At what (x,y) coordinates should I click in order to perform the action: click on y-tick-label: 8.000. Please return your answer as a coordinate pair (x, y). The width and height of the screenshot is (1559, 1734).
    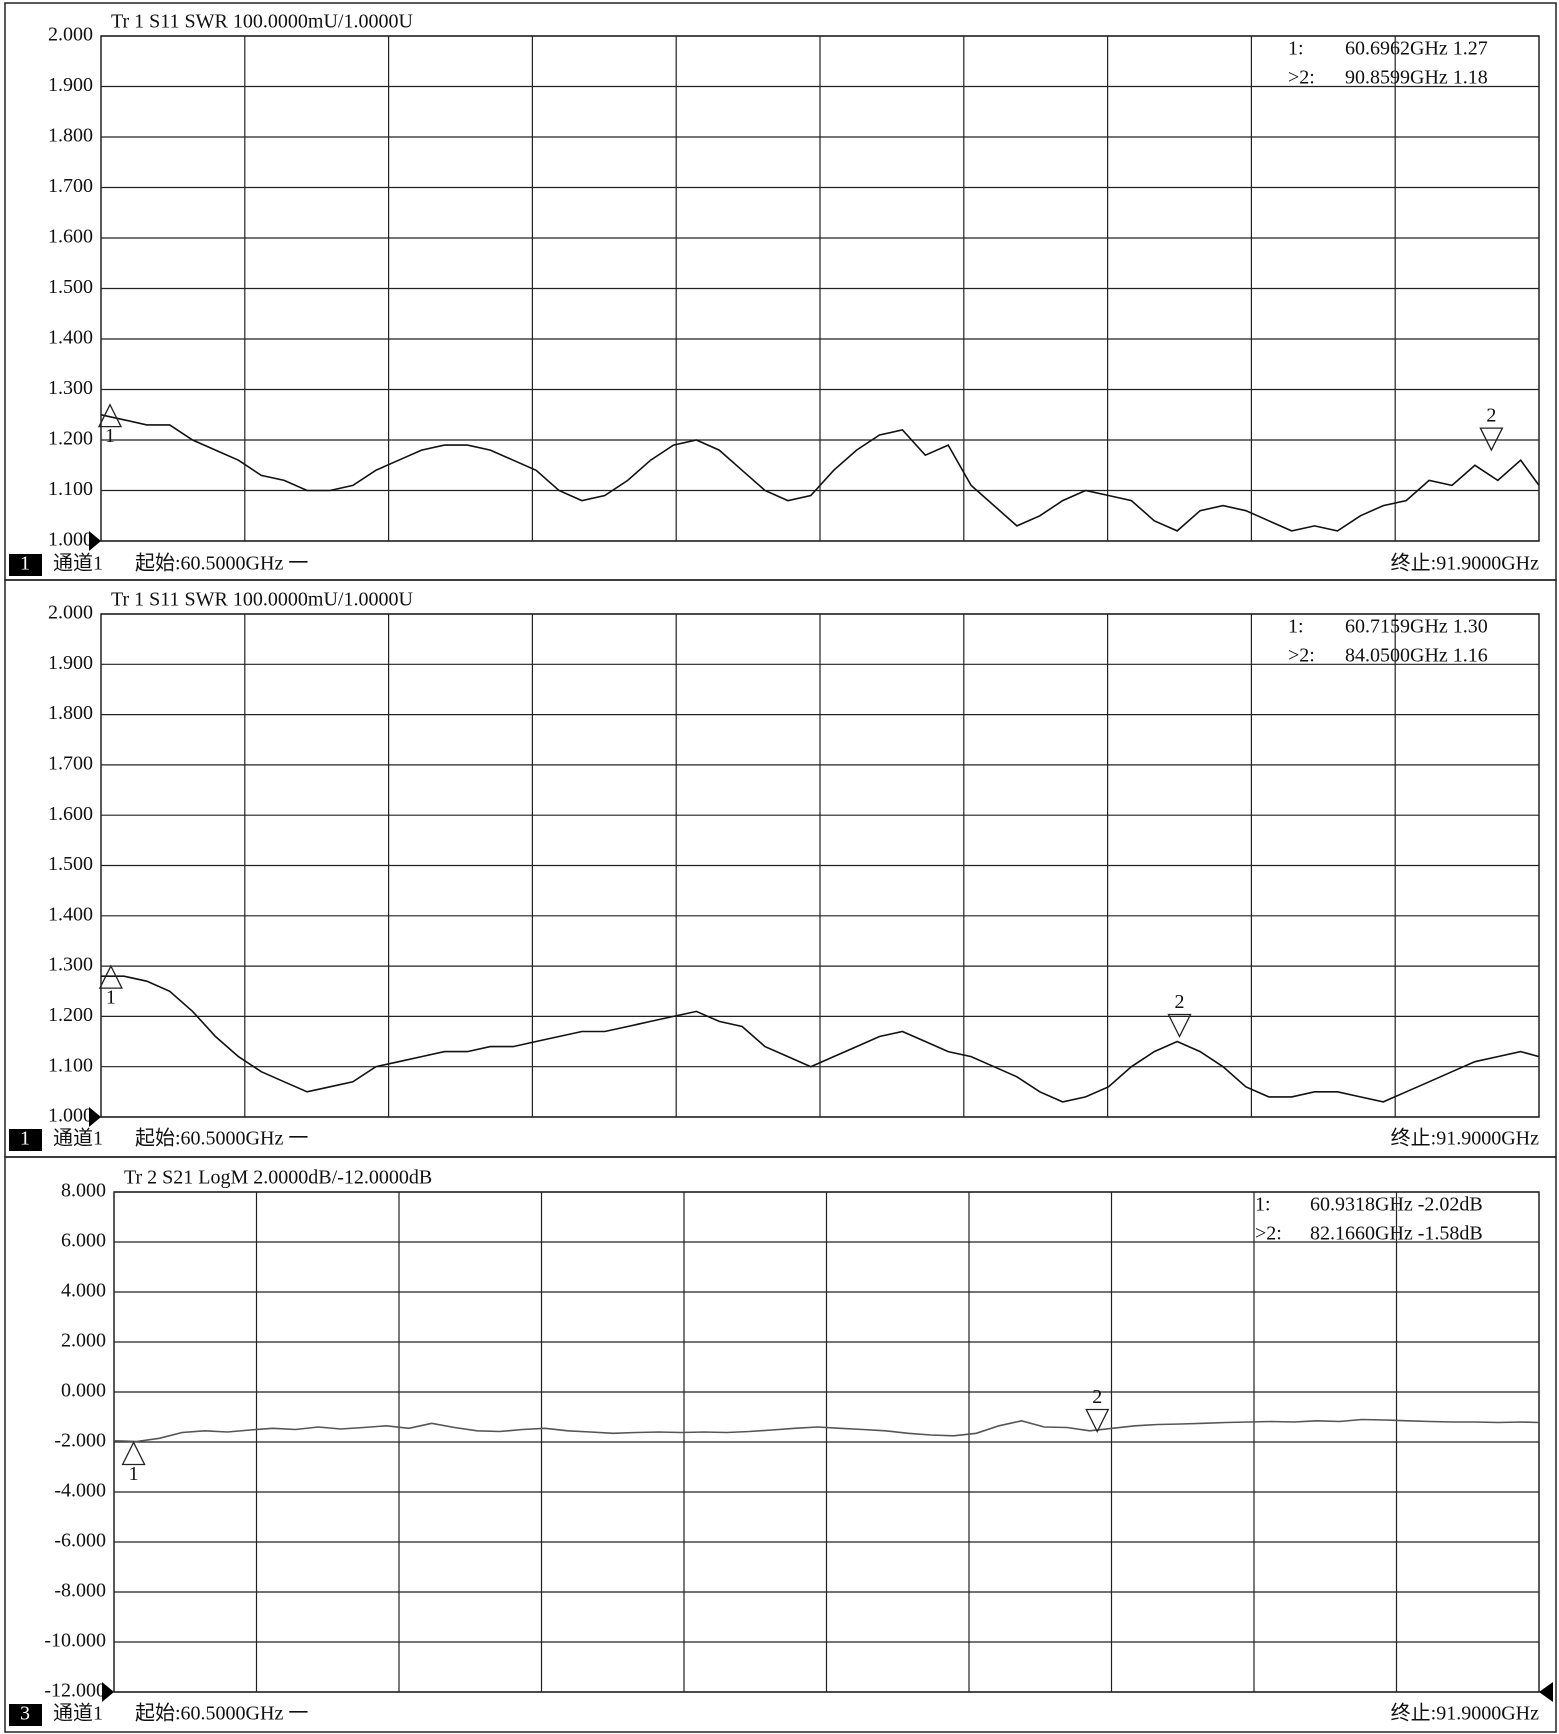
    Looking at the image, I should click on (83, 1191).